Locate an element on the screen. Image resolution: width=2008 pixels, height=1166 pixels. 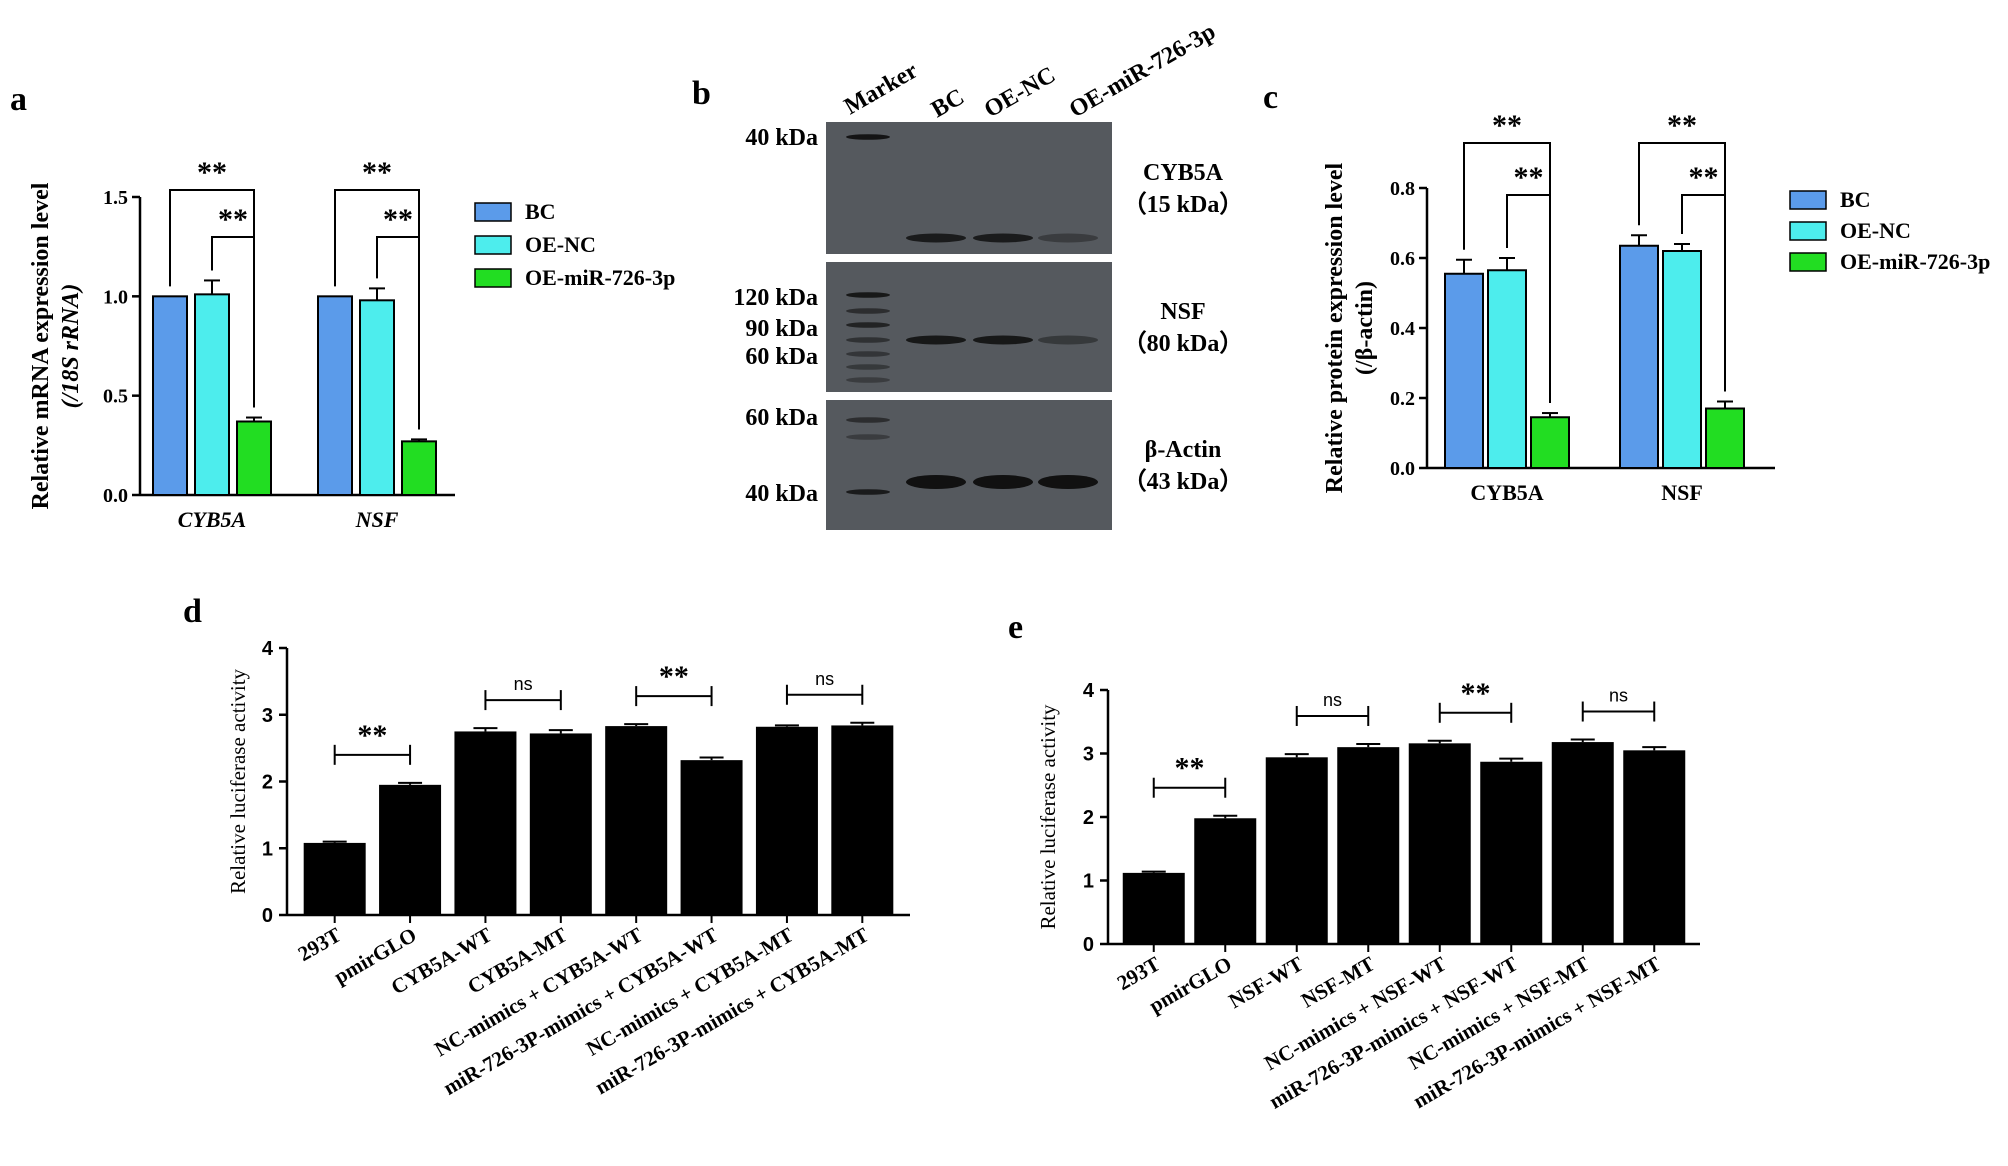
marker-size-label: 90 kDa is located at coordinates (781, 329).